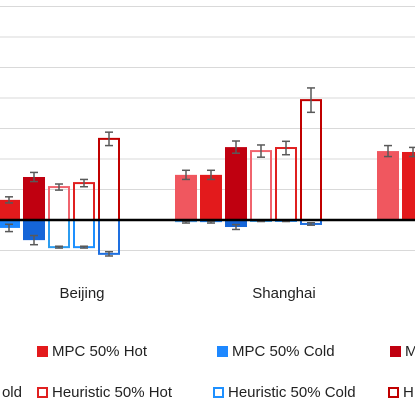 This screenshot has height=415, width=415. I want to click on legend-label: Heuristic 50% Cold, so click(292, 392).